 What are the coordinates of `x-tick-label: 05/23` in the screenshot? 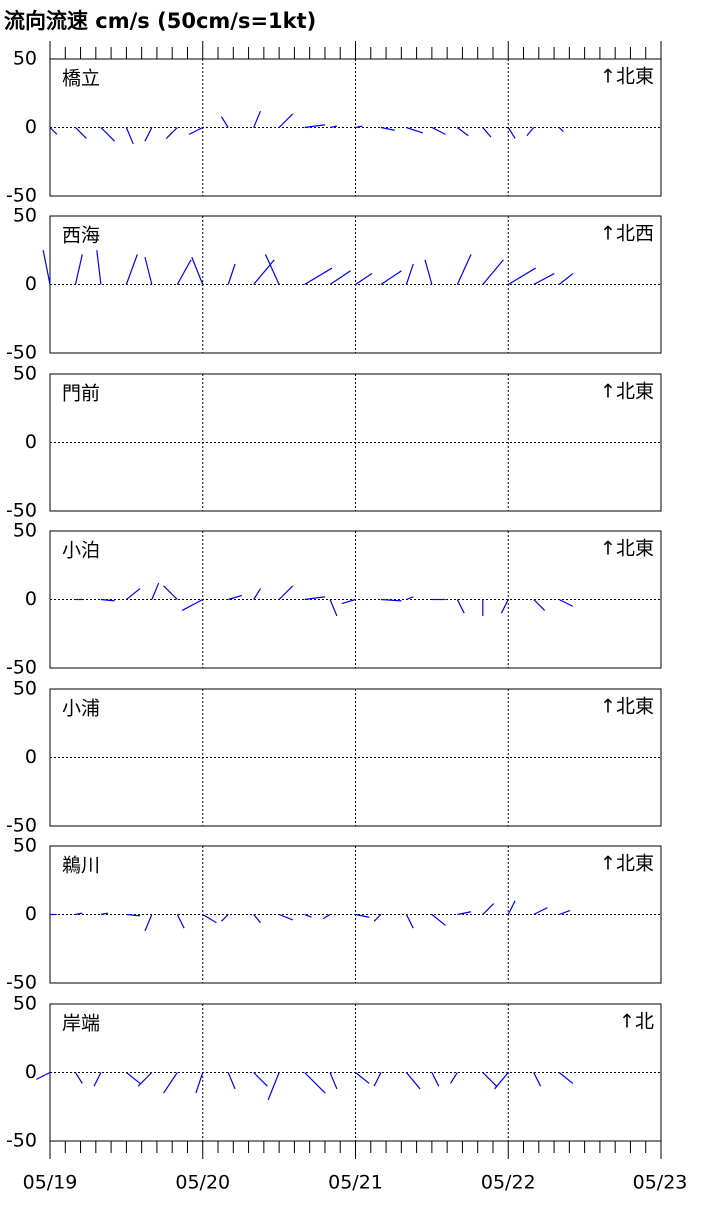 It's located at (660, 1183).